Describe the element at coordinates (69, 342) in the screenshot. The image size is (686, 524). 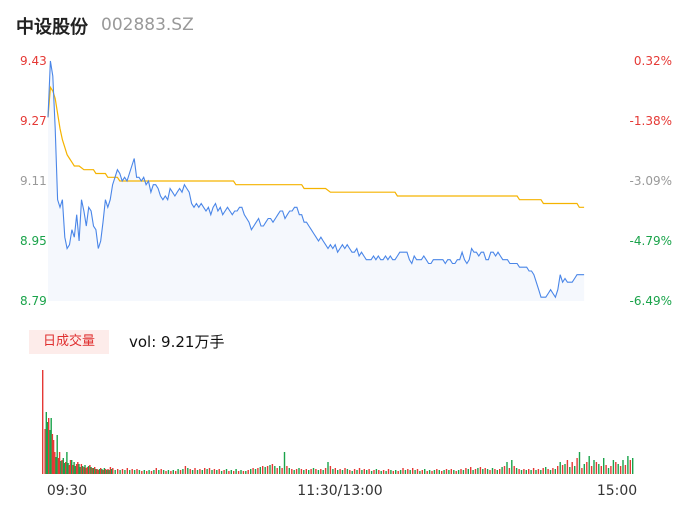
I see `volume-badge: 日成交量` at that location.